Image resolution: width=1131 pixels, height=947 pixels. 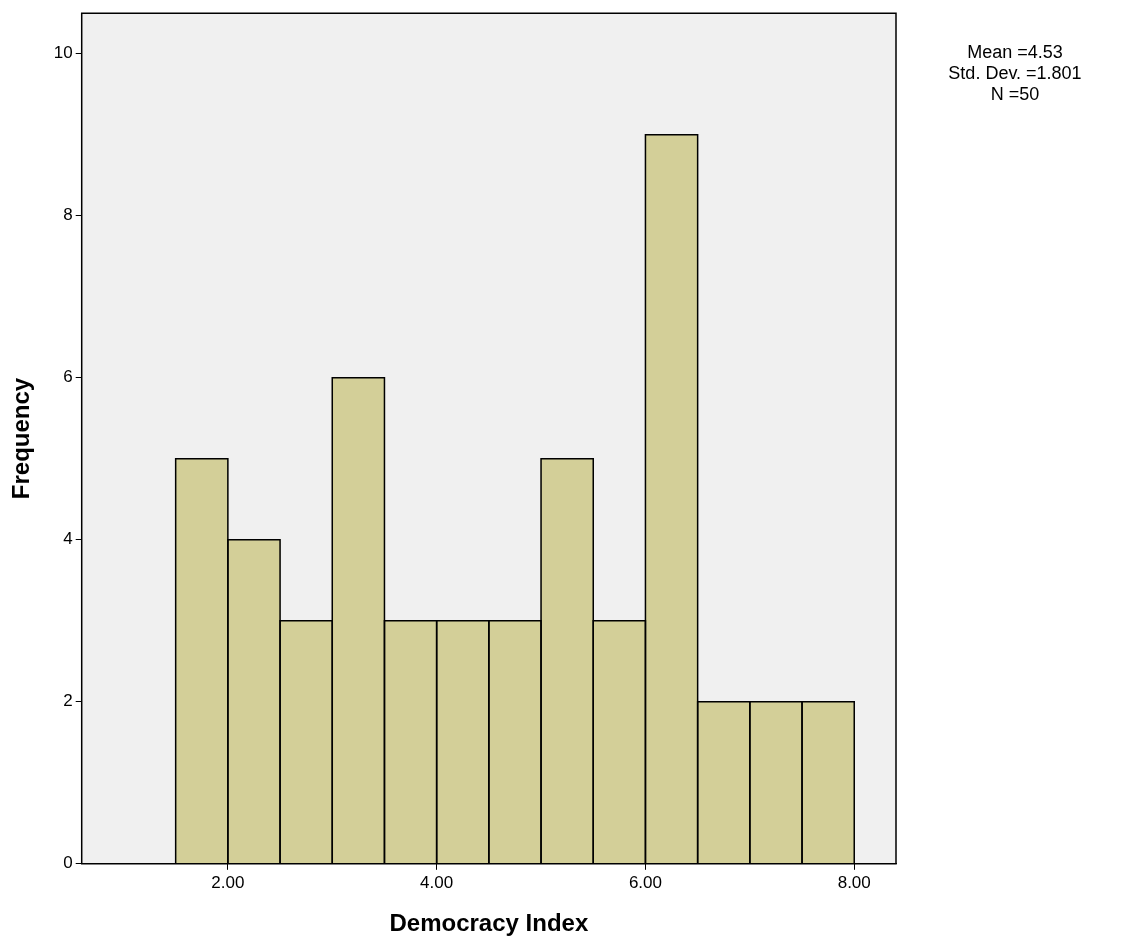 What do you see at coordinates (645, 882) in the screenshot?
I see `x-tick-label: 6.00` at bounding box center [645, 882].